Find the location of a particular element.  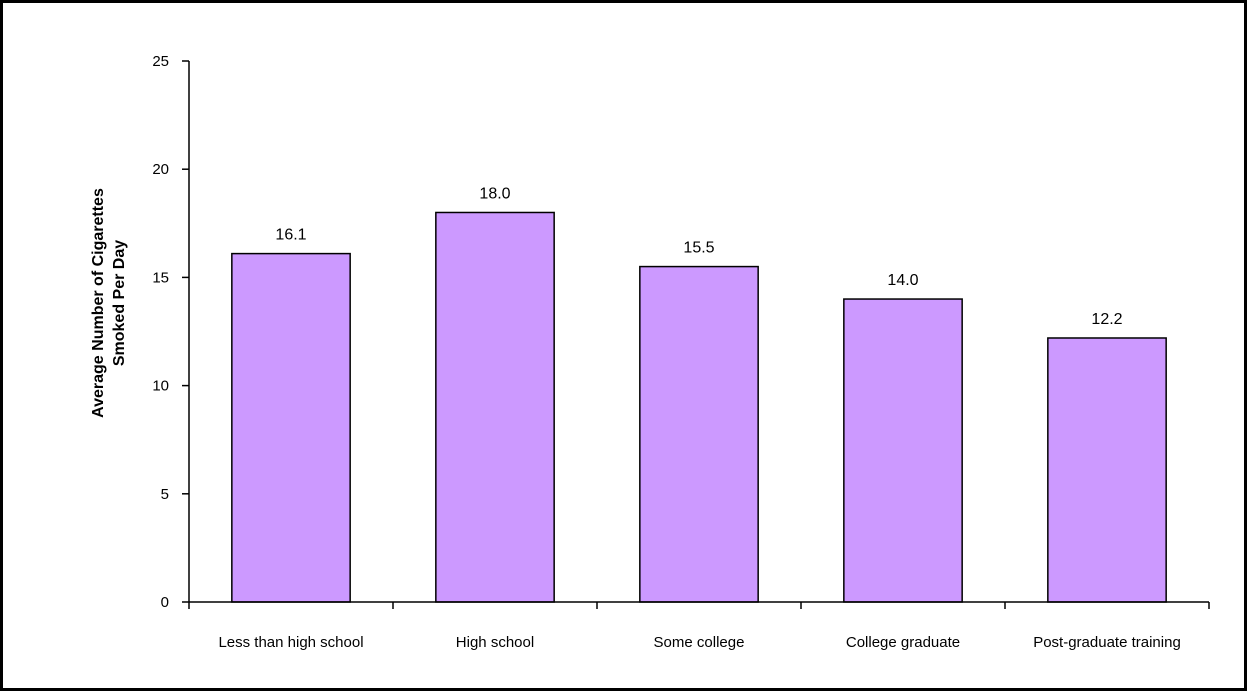

category-label-5: Post-graduate training is located at coordinates (1107, 642).